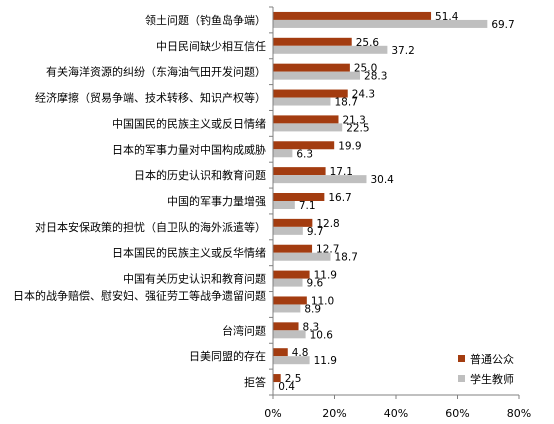 This screenshot has width=554, height=424. What do you see at coordinates (492, 359) in the screenshot?
I see `legend-label-public: 普通公众` at bounding box center [492, 359].